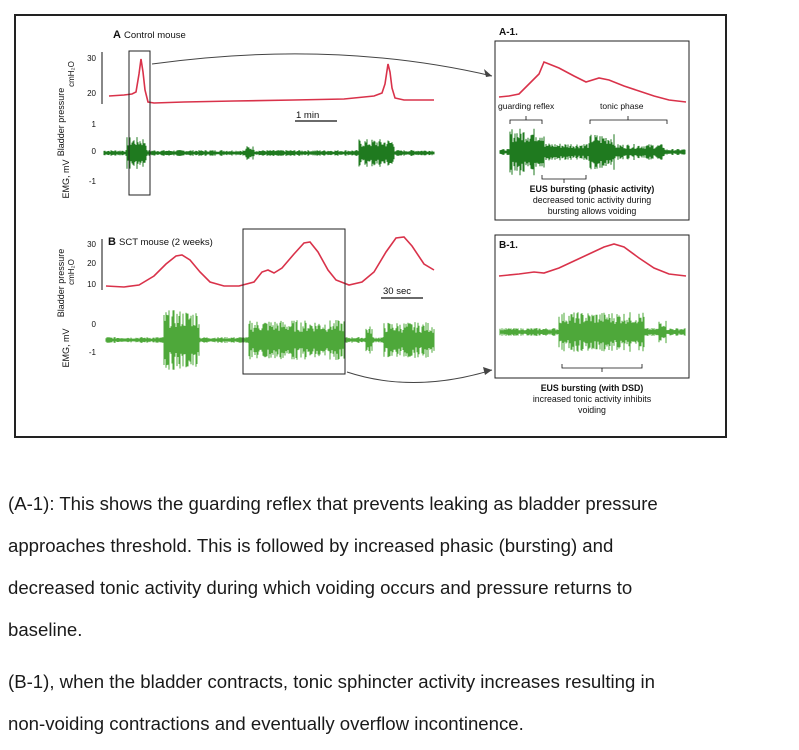 This screenshot has height=750, width=799. Describe the element at coordinates (592, 152) in the screenshot. I see `panel-a1-emg-trace` at that location.